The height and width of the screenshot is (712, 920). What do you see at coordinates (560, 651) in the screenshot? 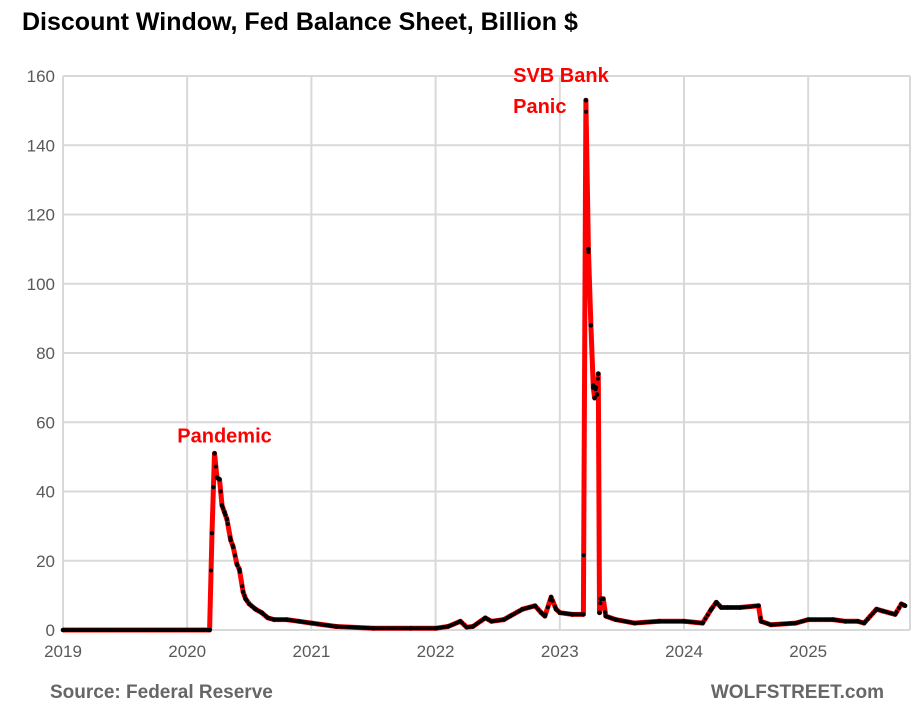
I see `x-tick-label: 2023` at bounding box center [560, 651].